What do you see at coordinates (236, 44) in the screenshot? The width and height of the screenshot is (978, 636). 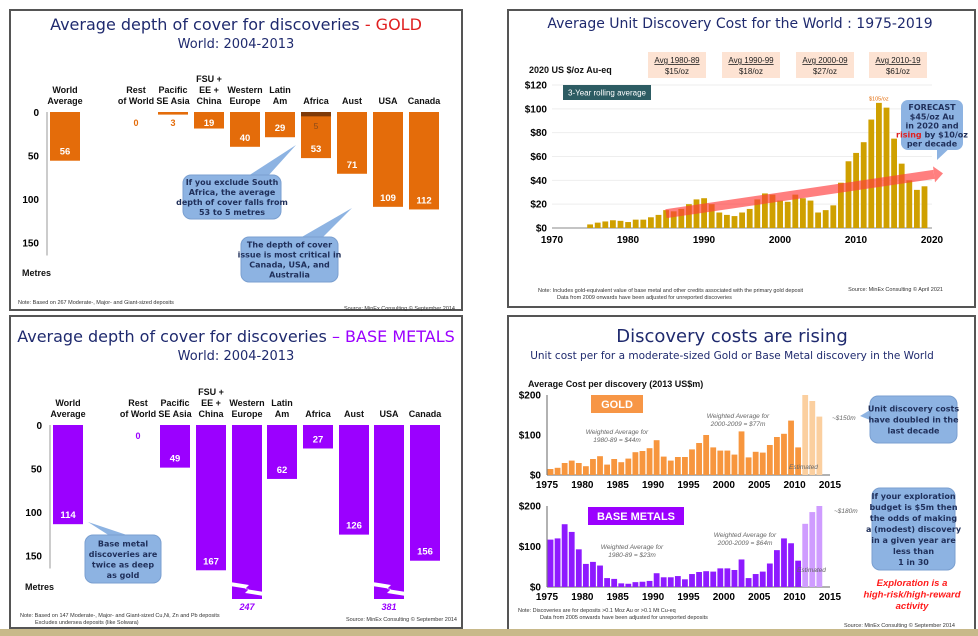 I see `gold-depth-subtitle: World: 2004-2013` at bounding box center [236, 44].